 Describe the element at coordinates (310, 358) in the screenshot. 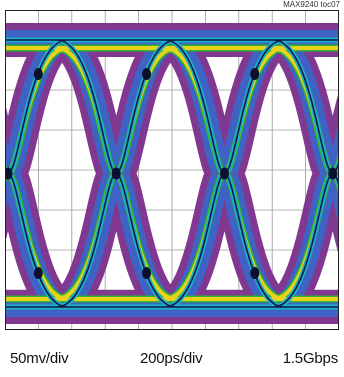

I see `data-rate-label: 1.5Gbps` at that location.